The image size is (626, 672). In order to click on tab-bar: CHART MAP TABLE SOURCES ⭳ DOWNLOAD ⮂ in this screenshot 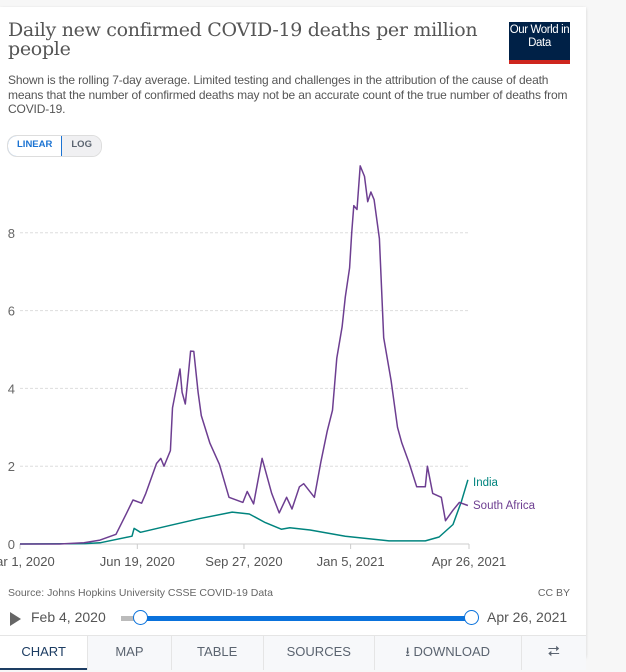, I will do `click(293, 652)`.